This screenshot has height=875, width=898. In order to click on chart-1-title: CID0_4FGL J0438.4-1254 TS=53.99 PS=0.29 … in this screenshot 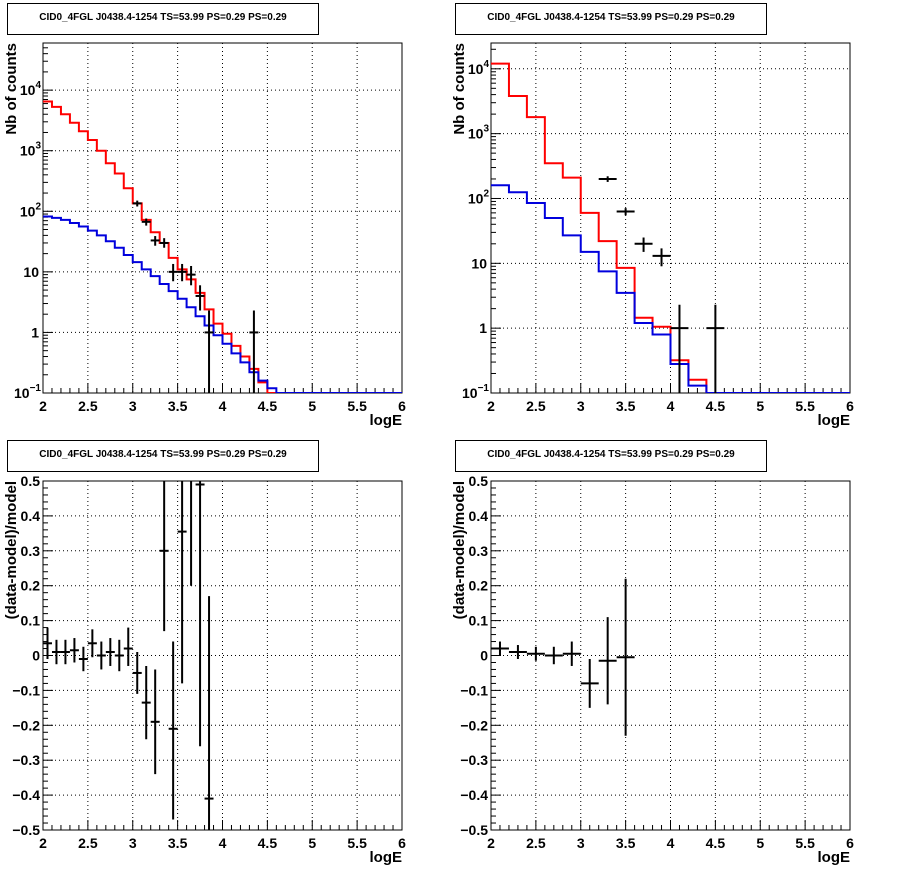, I will do `click(163, 19)`.